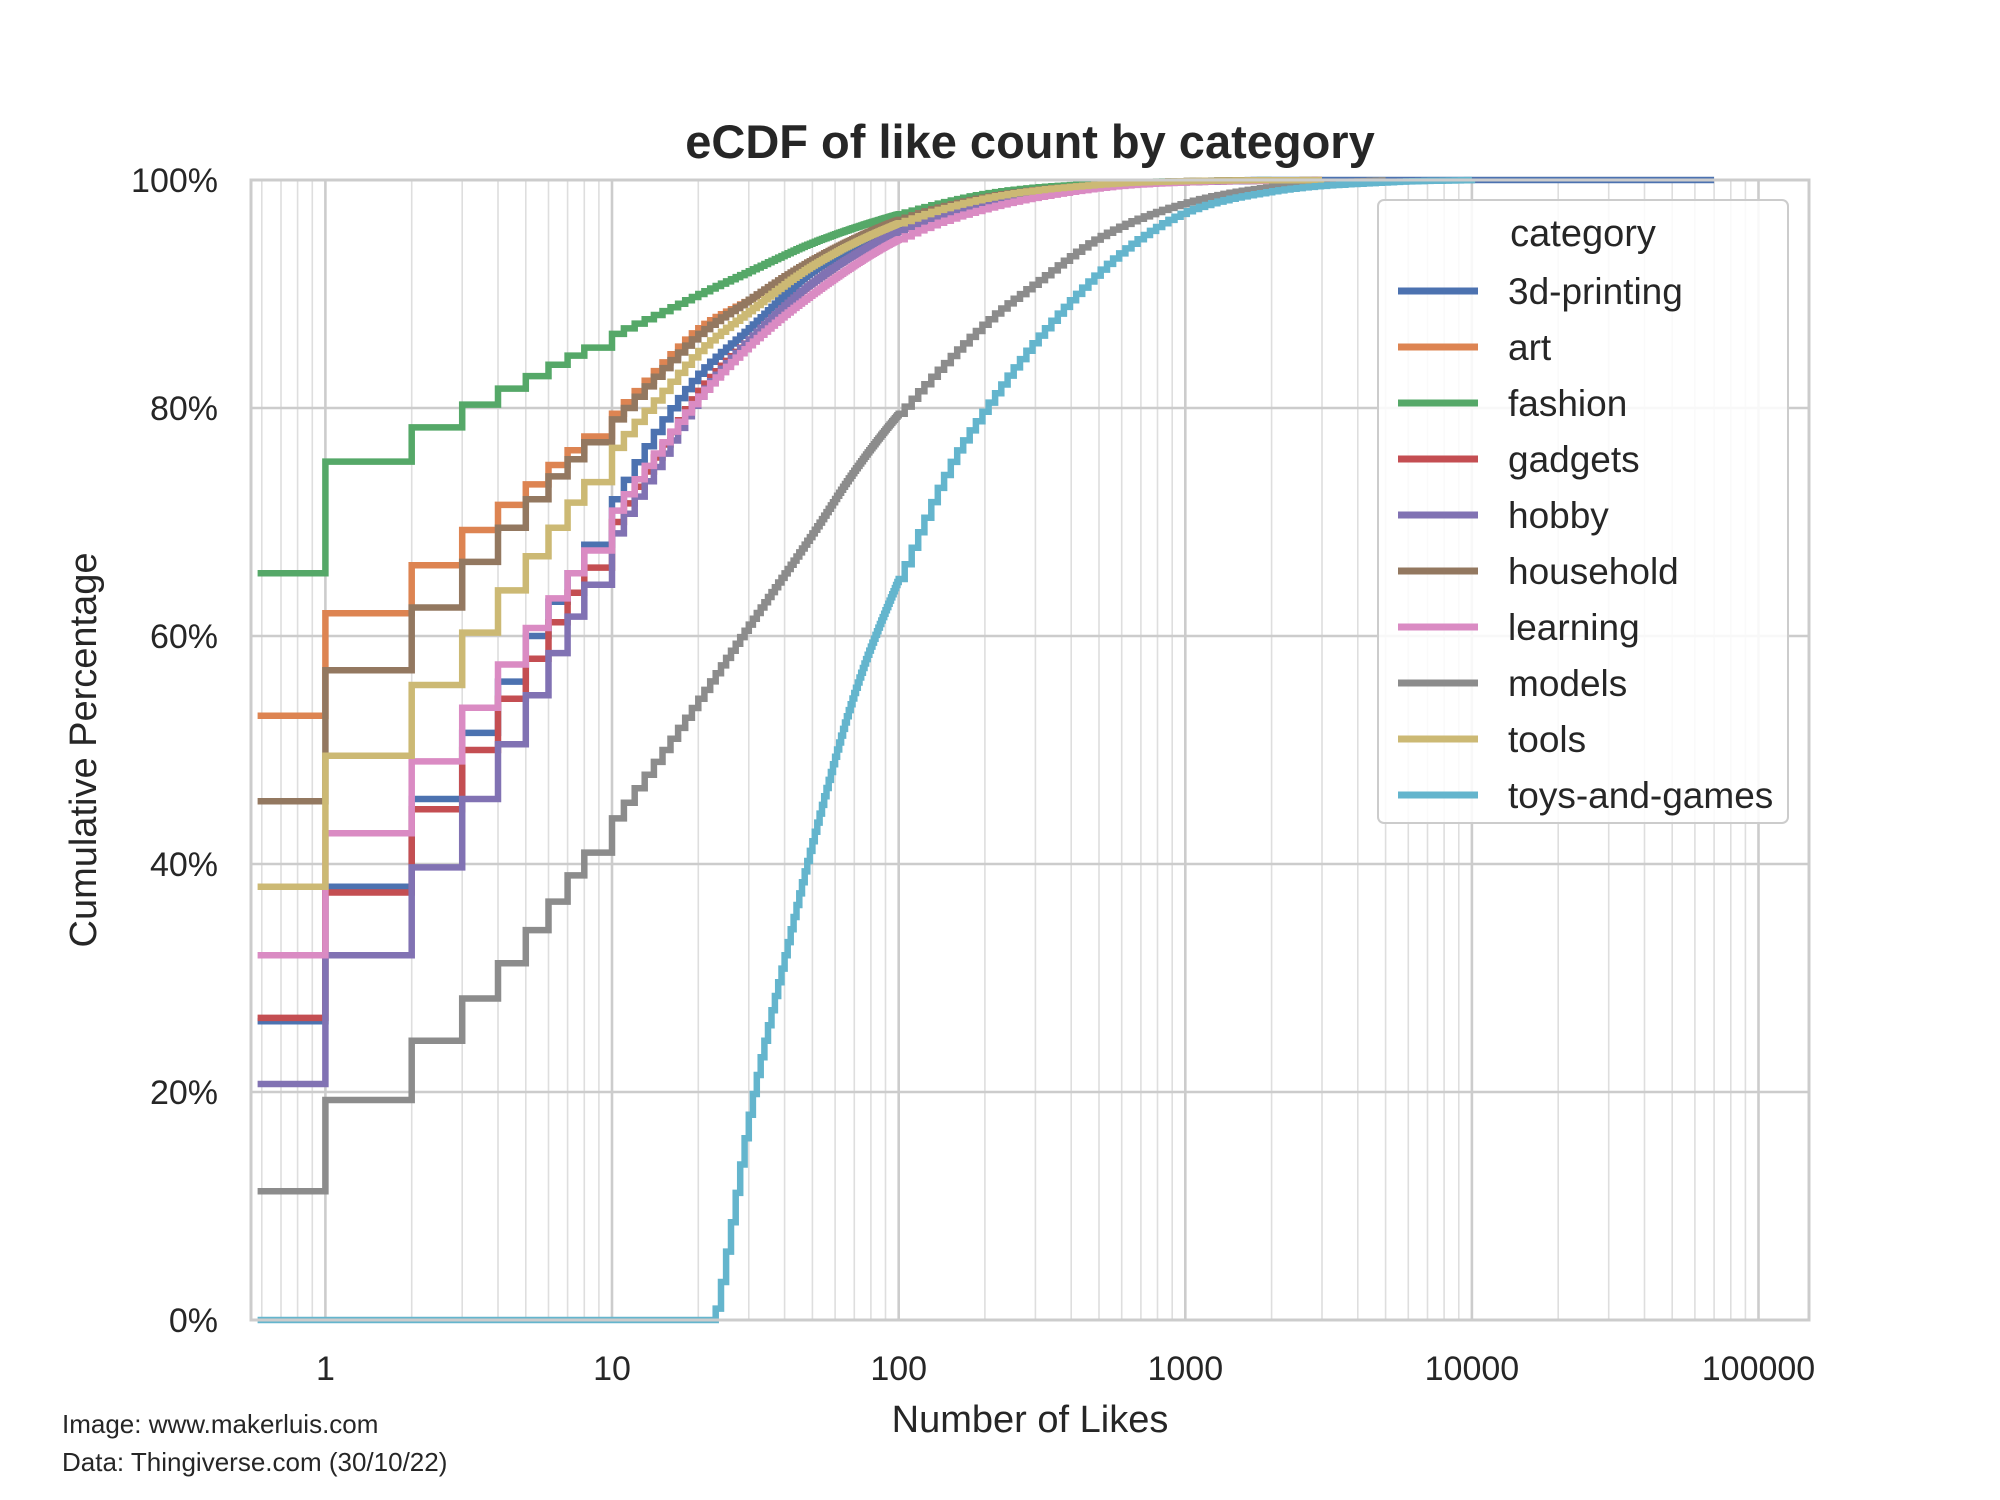 This screenshot has height=1500, width=2000. Describe the element at coordinates (1547, 739) in the screenshot. I see `legend-label-tools: tools` at that location.